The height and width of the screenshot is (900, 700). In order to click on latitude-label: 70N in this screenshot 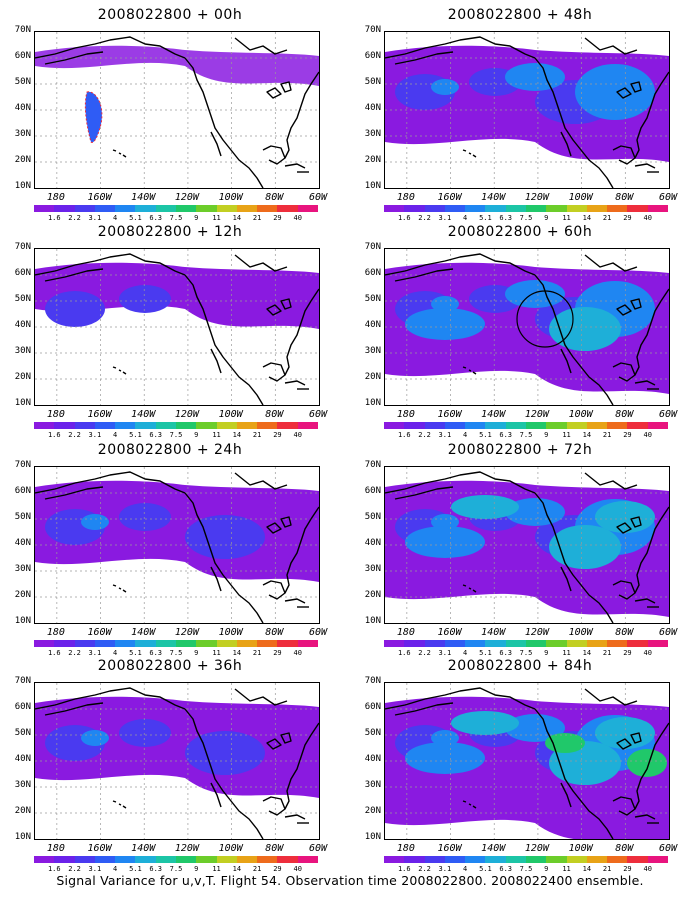, I will do `click(22, 681)`.